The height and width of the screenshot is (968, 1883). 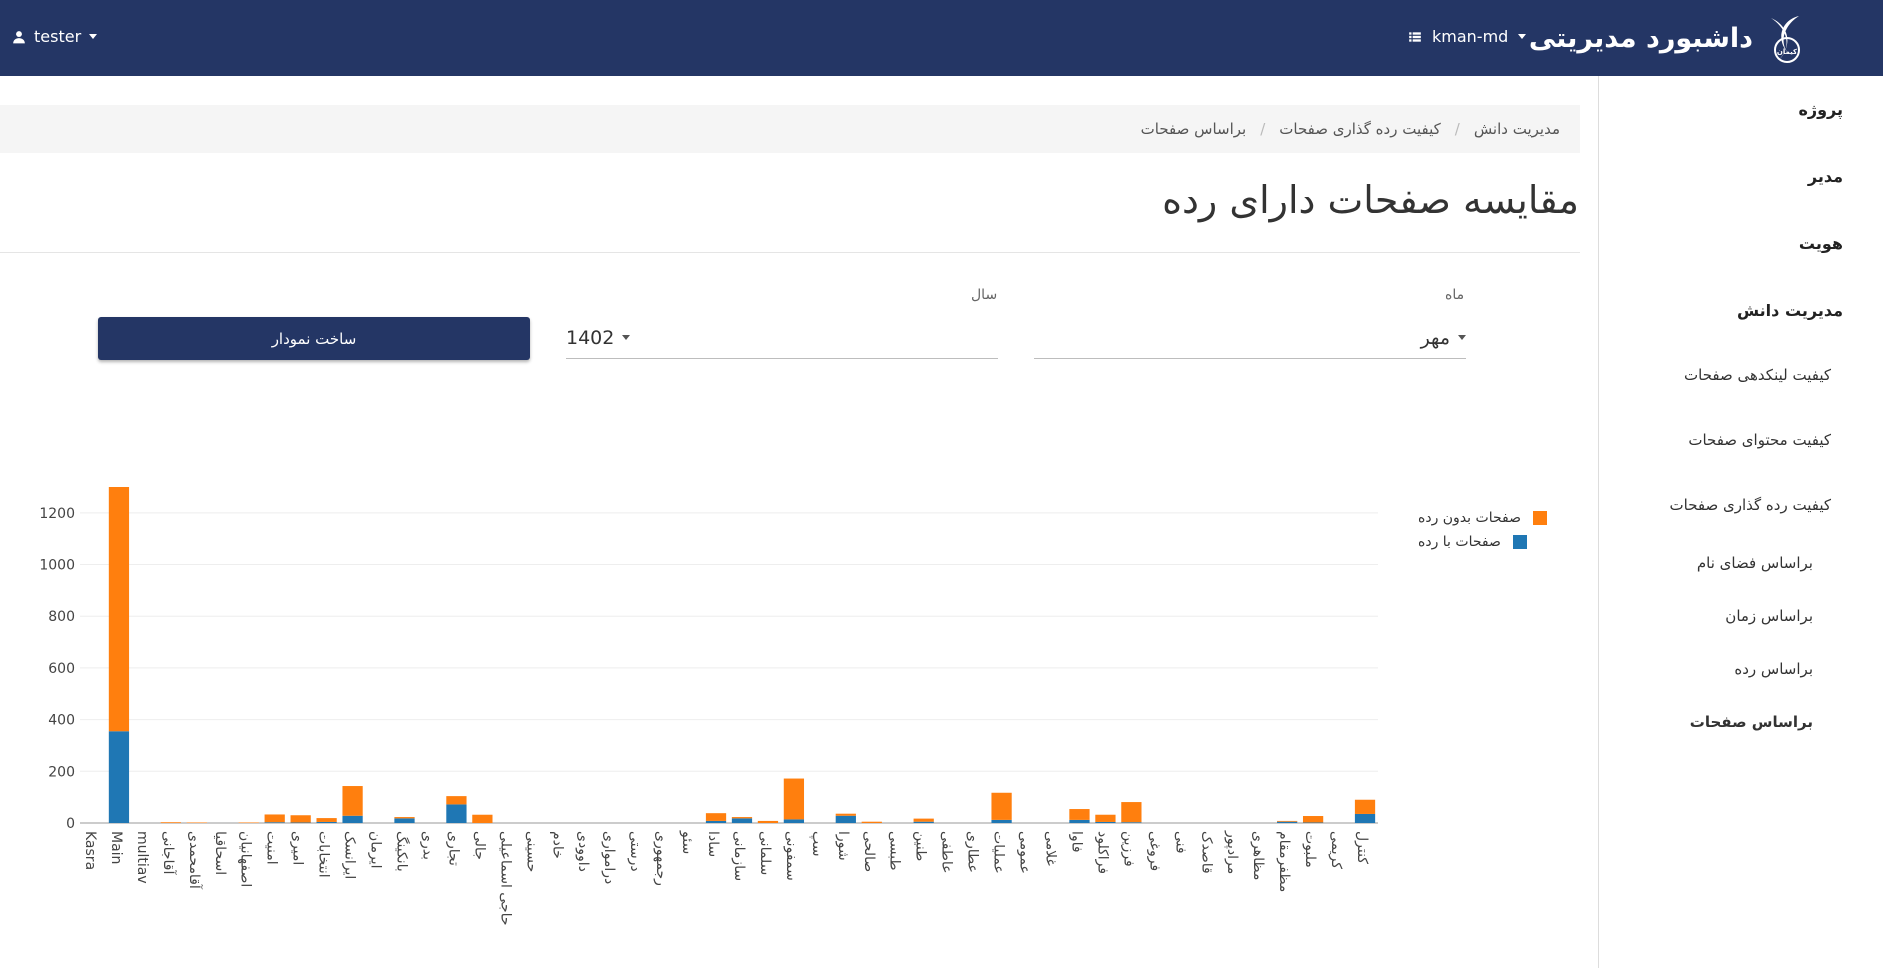 I want to click on x-tick-label: شورا, so click(x=843, y=846).